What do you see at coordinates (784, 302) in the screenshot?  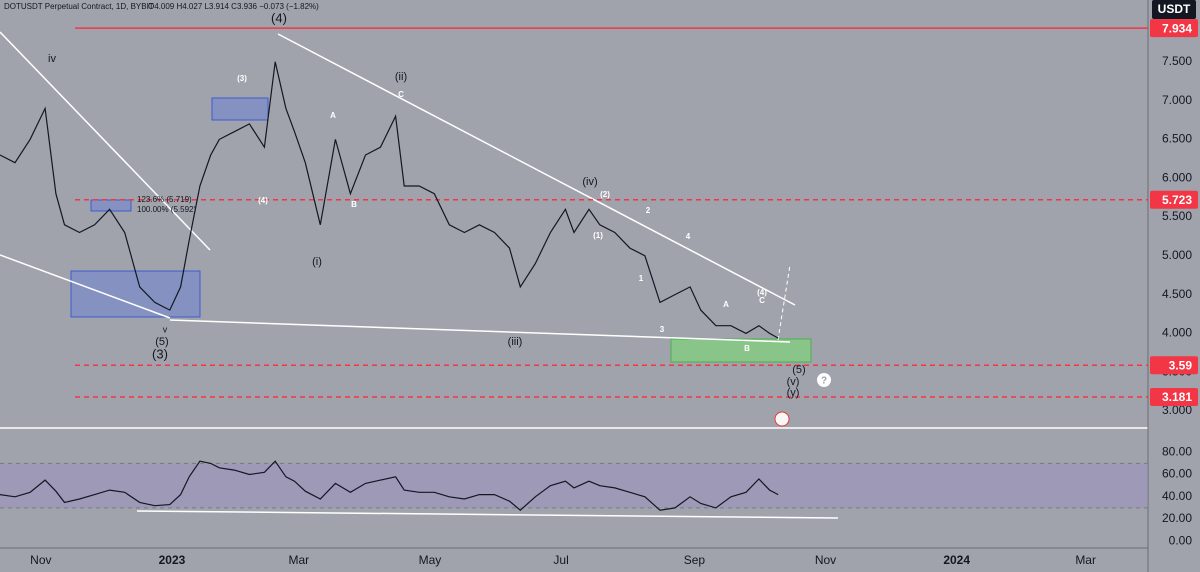 I see `projection` at bounding box center [784, 302].